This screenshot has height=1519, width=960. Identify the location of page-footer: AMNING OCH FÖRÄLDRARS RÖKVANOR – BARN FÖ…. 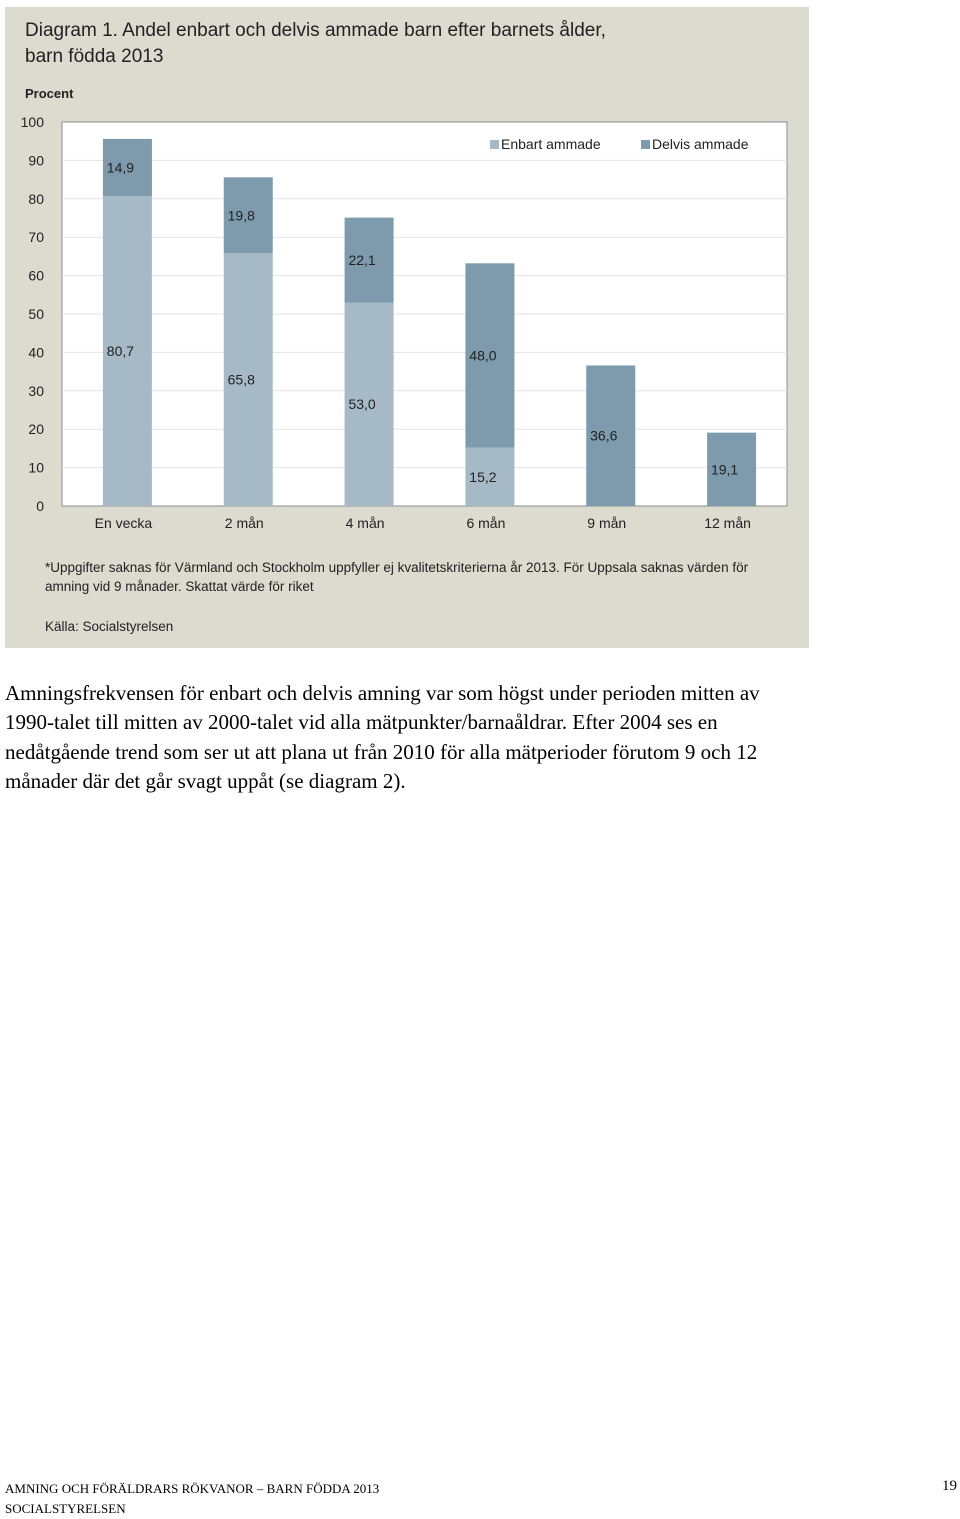
(192, 1499).